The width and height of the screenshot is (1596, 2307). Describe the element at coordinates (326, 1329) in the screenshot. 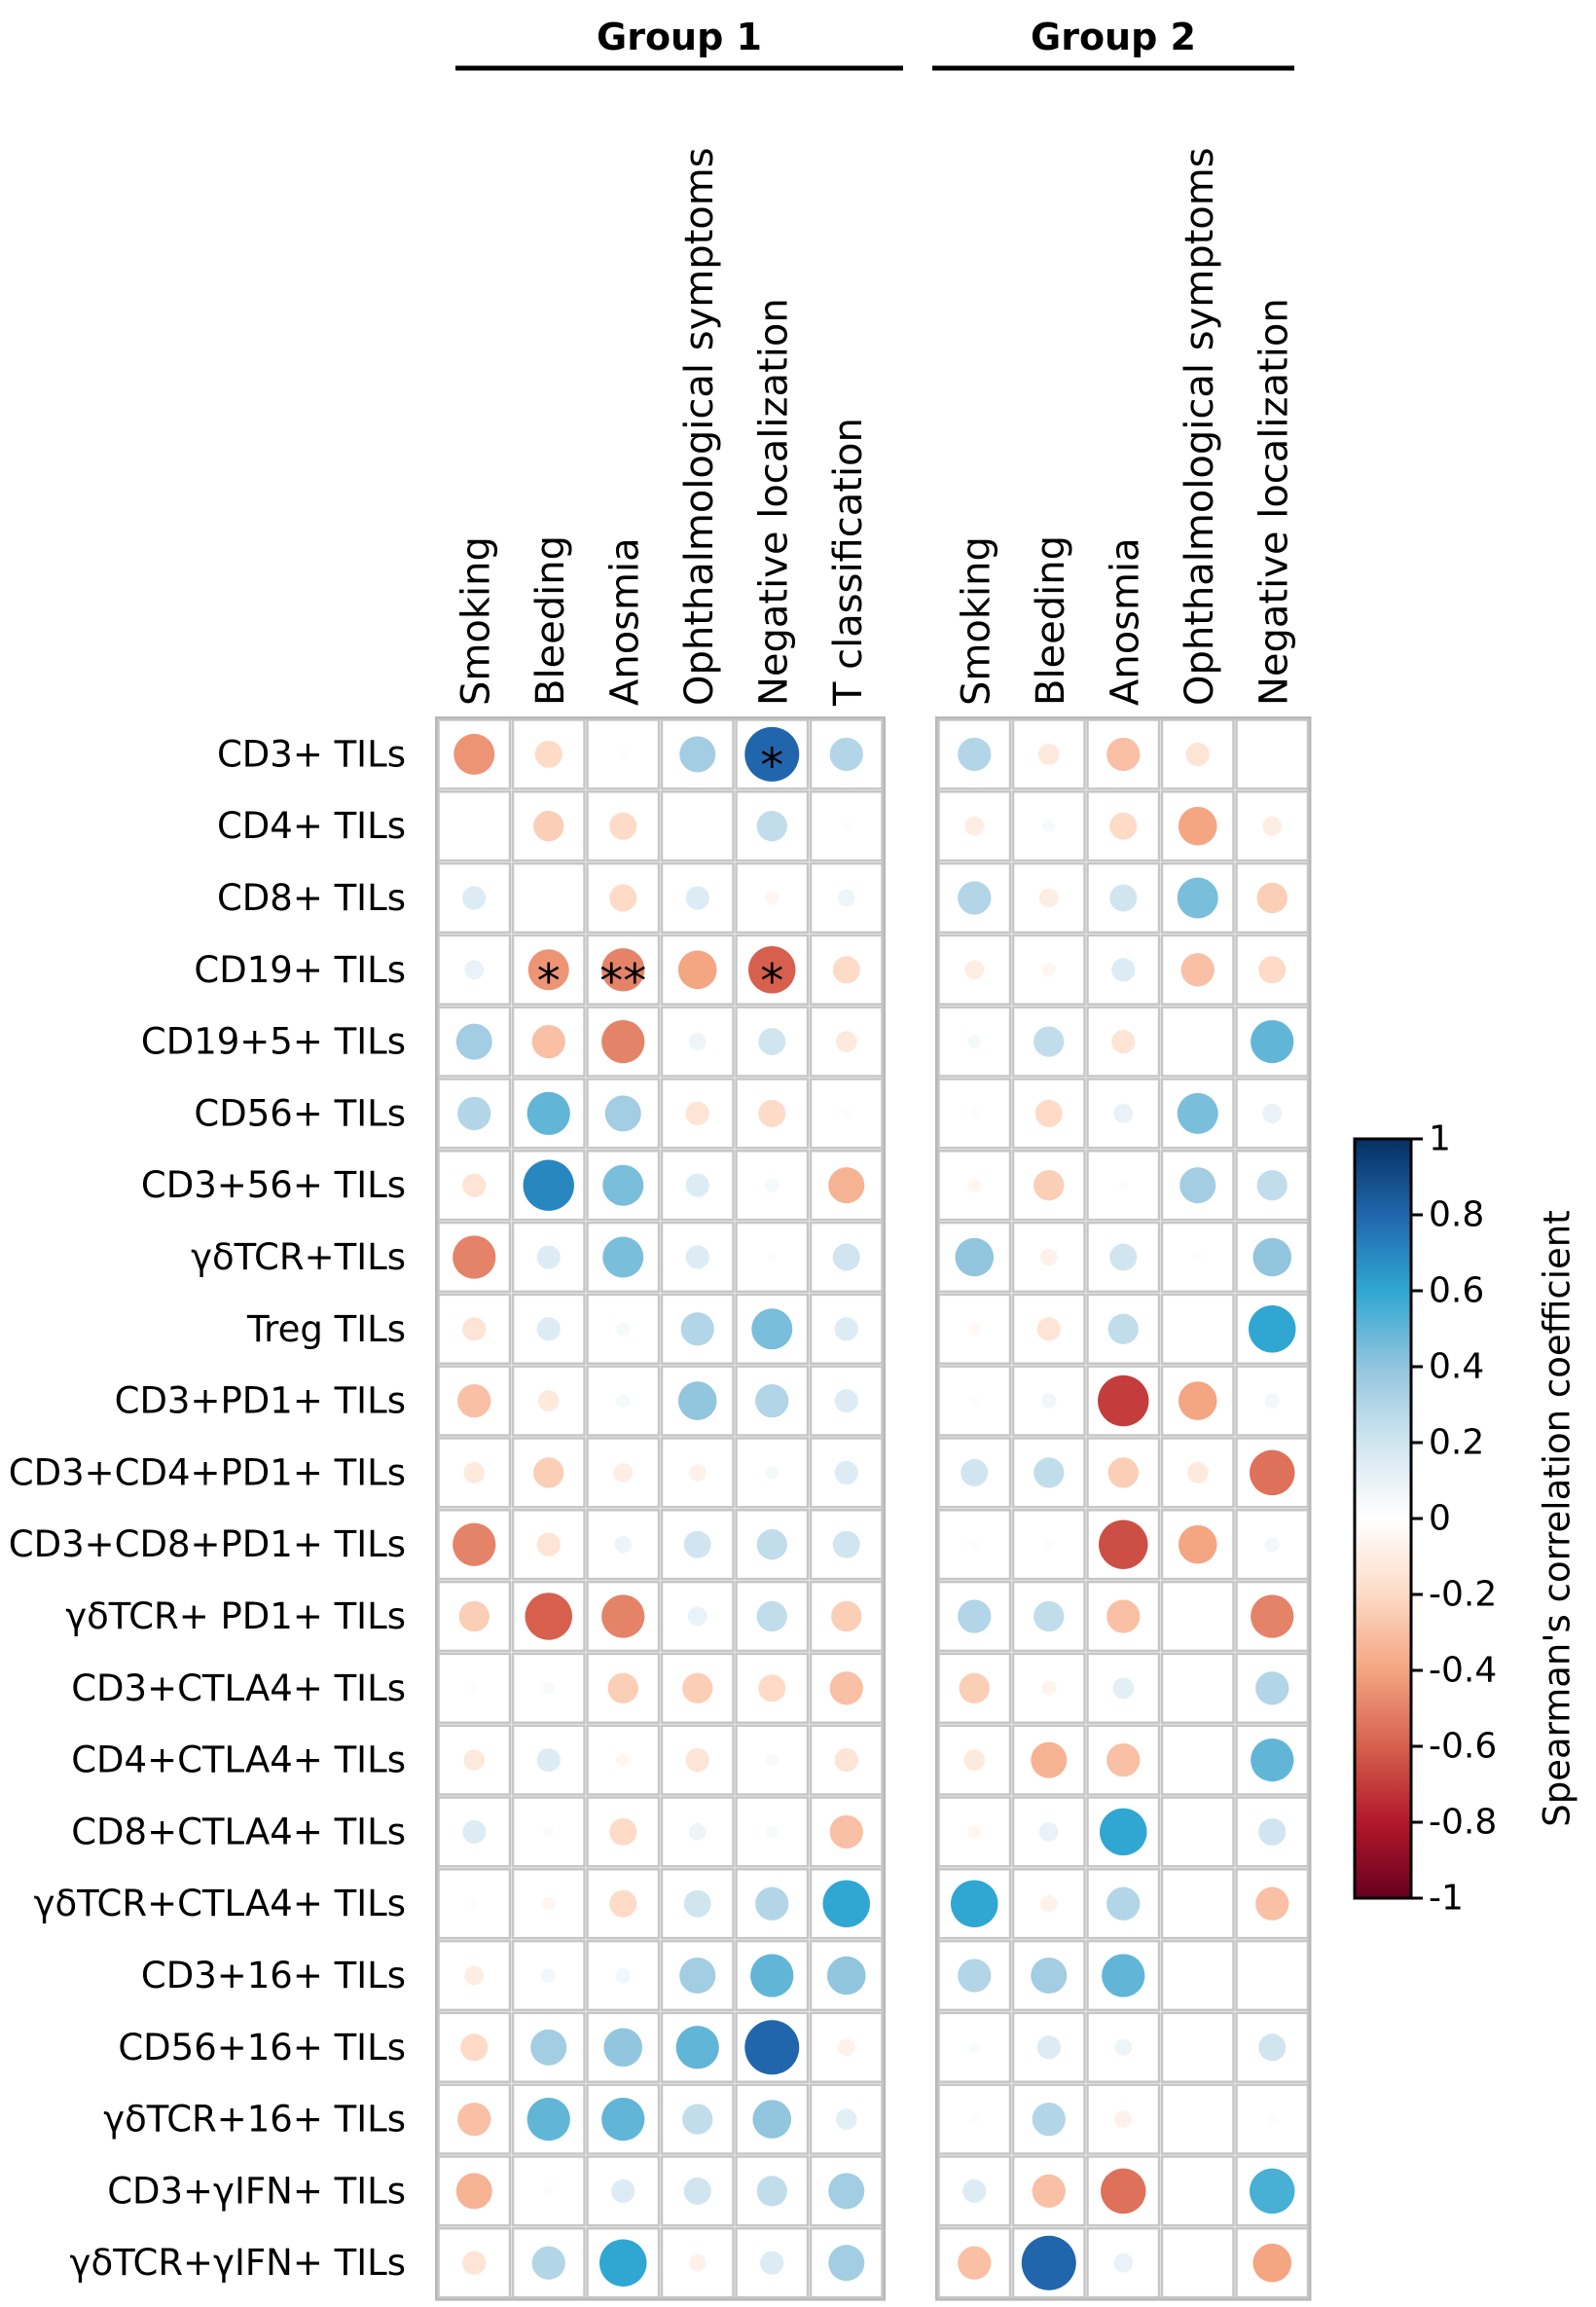

I see `row-label: Treg TILs` at that location.